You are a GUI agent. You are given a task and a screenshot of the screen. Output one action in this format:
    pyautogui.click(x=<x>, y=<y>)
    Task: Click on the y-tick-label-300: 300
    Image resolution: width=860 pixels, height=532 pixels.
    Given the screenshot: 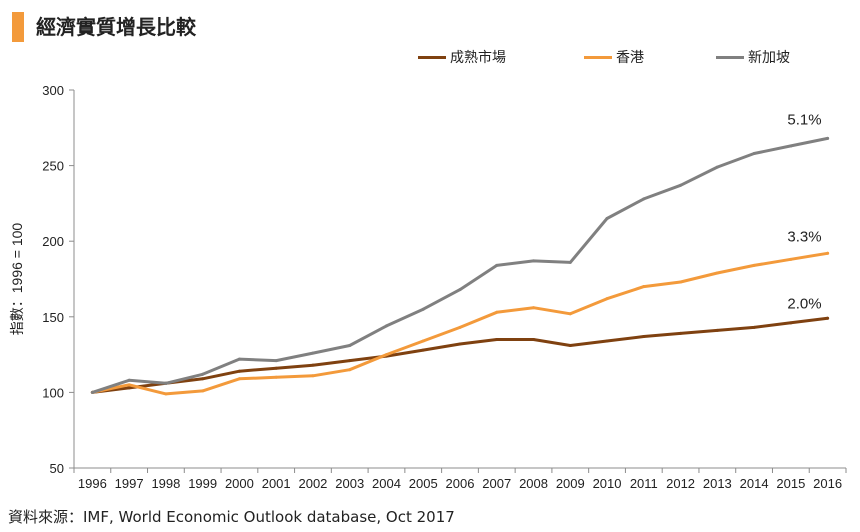 What is the action you would take?
    pyautogui.click(x=53, y=90)
    